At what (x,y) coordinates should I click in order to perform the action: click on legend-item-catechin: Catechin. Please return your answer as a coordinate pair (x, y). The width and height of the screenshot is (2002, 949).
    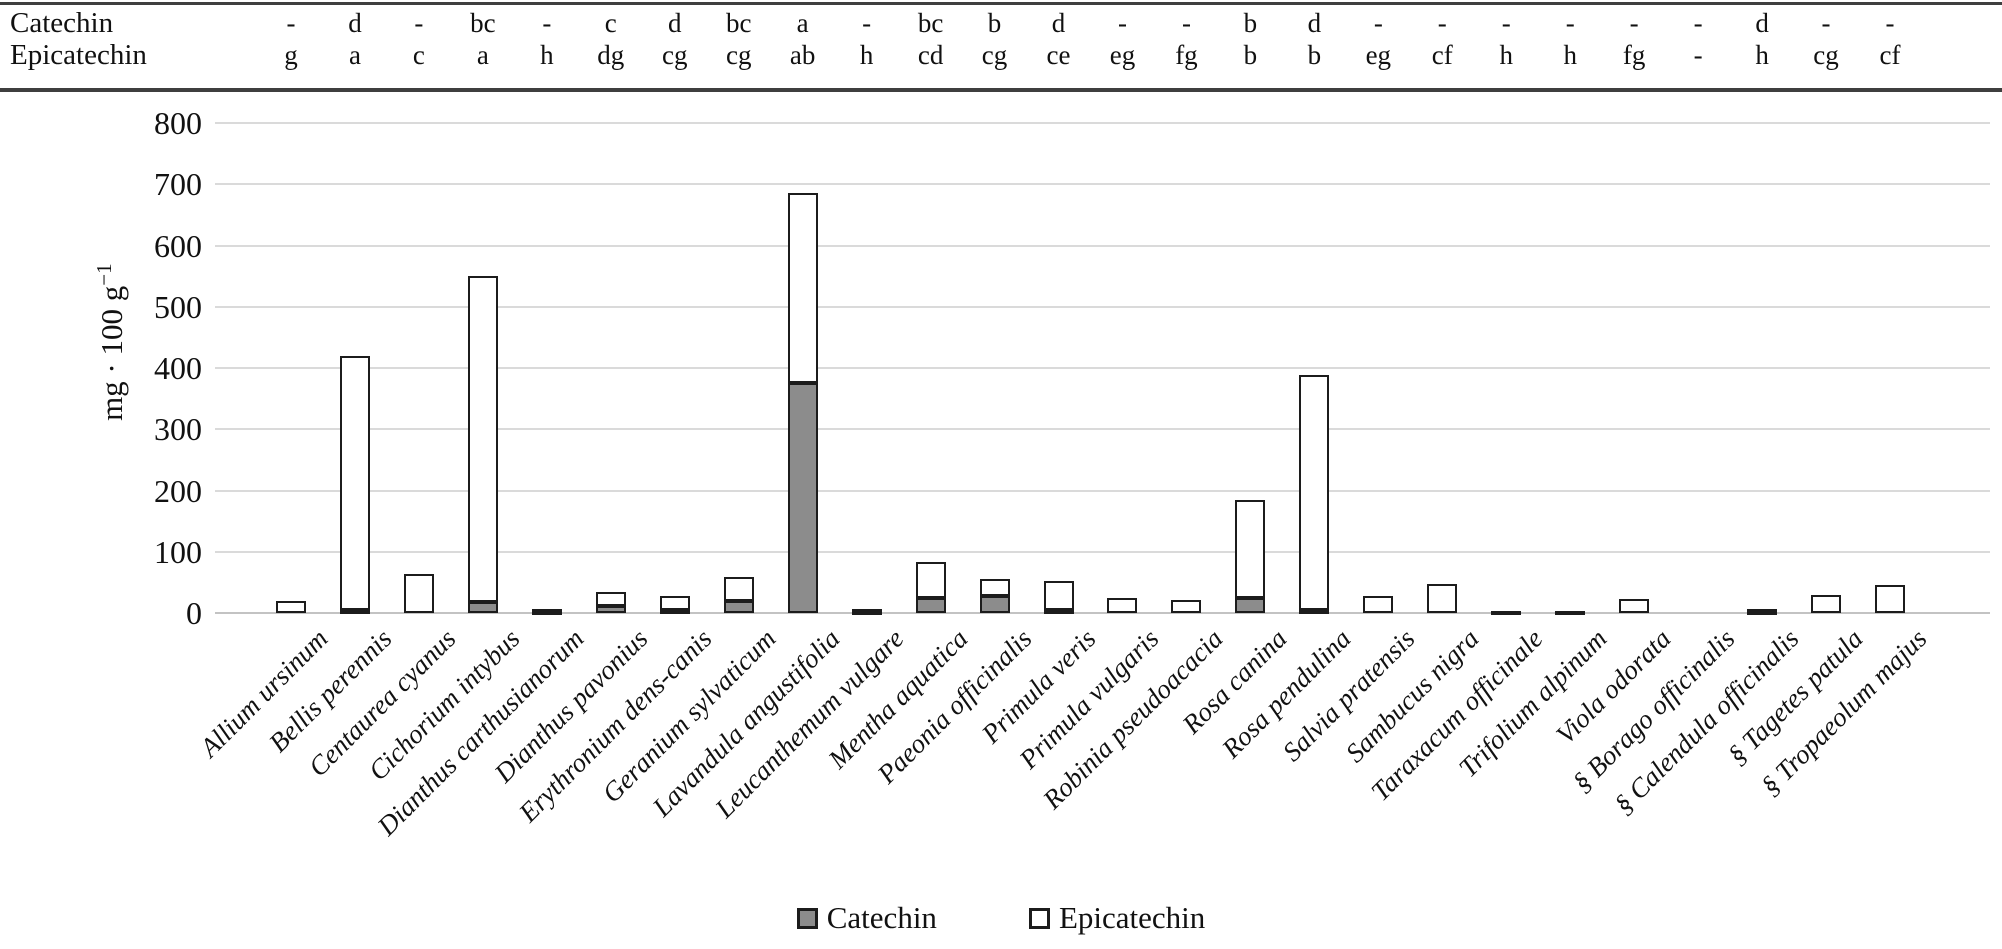
    Looking at the image, I should click on (866, 917).